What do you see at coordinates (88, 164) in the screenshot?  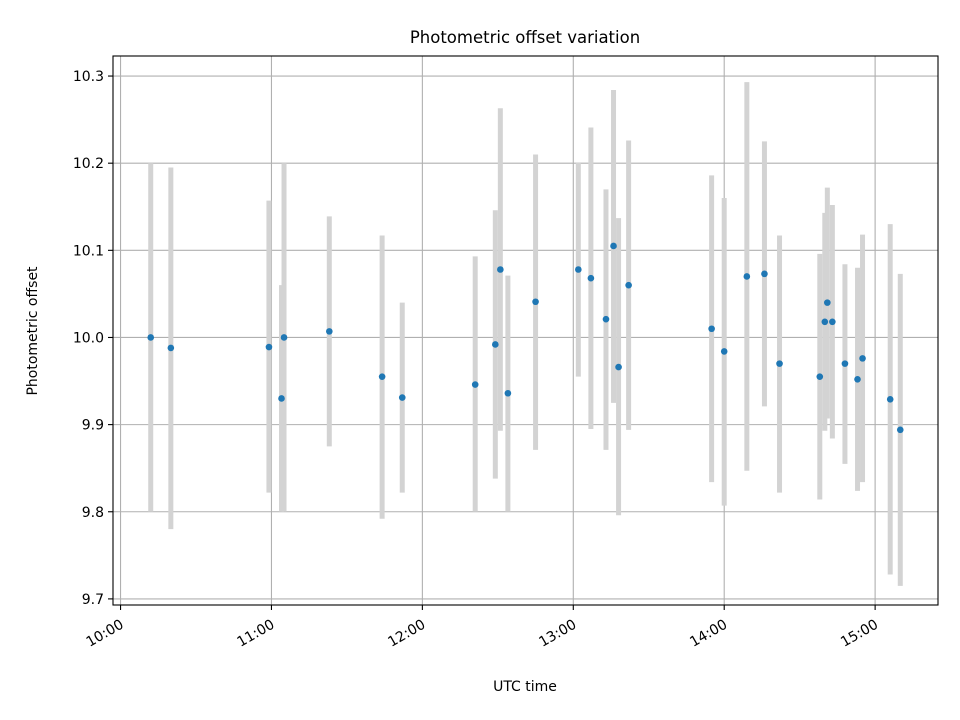 I see `y-tick-label: 10.2` at bounding box center [88, 164].